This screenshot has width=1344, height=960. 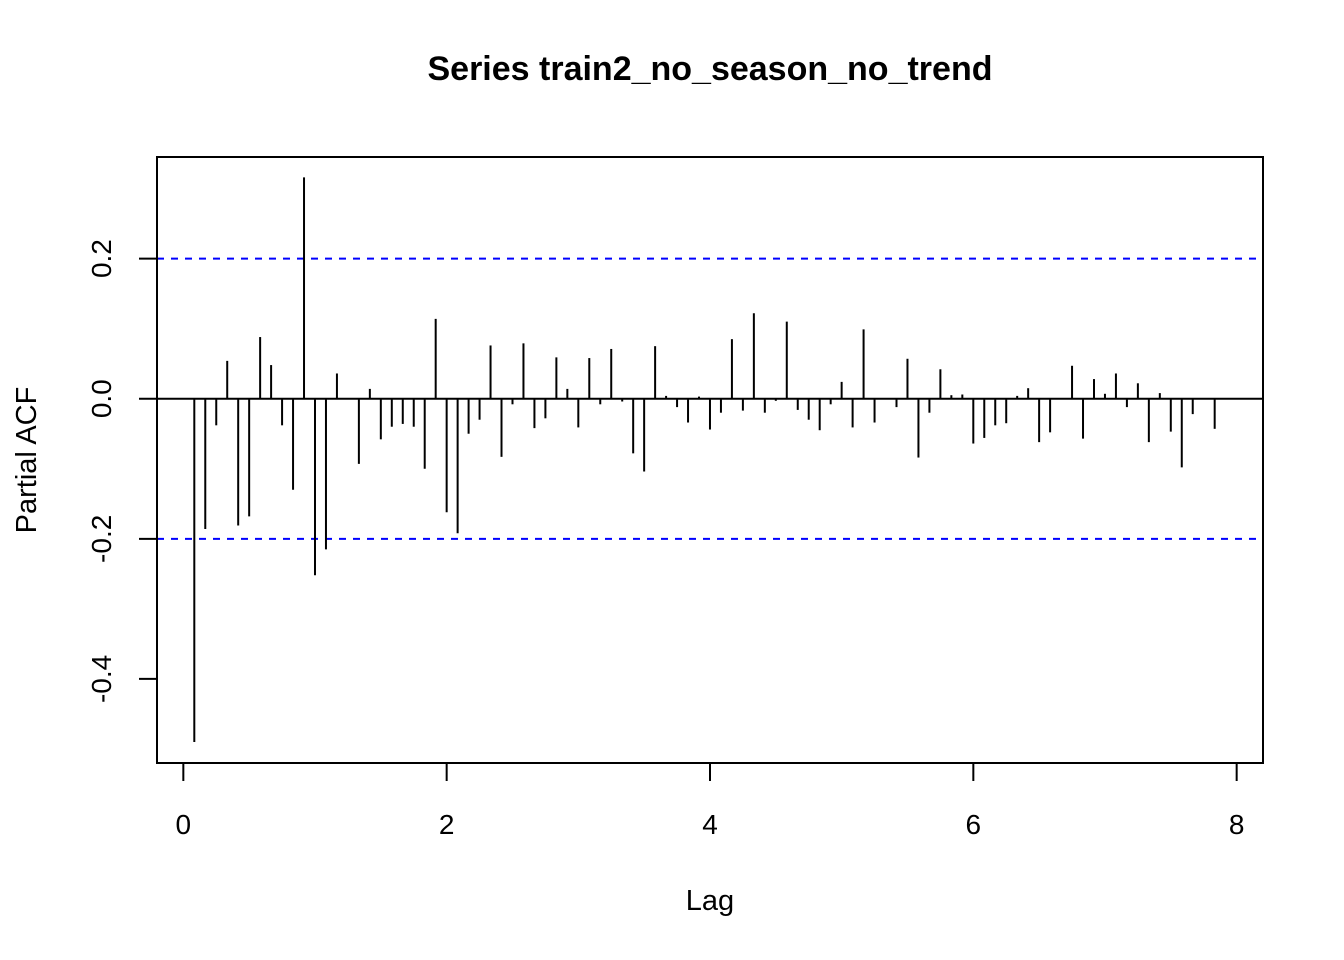 What do you see at coordinates (710, 824) in the screenshot?
I see `x-tick-label: 4` at bounding box center [710, 824].